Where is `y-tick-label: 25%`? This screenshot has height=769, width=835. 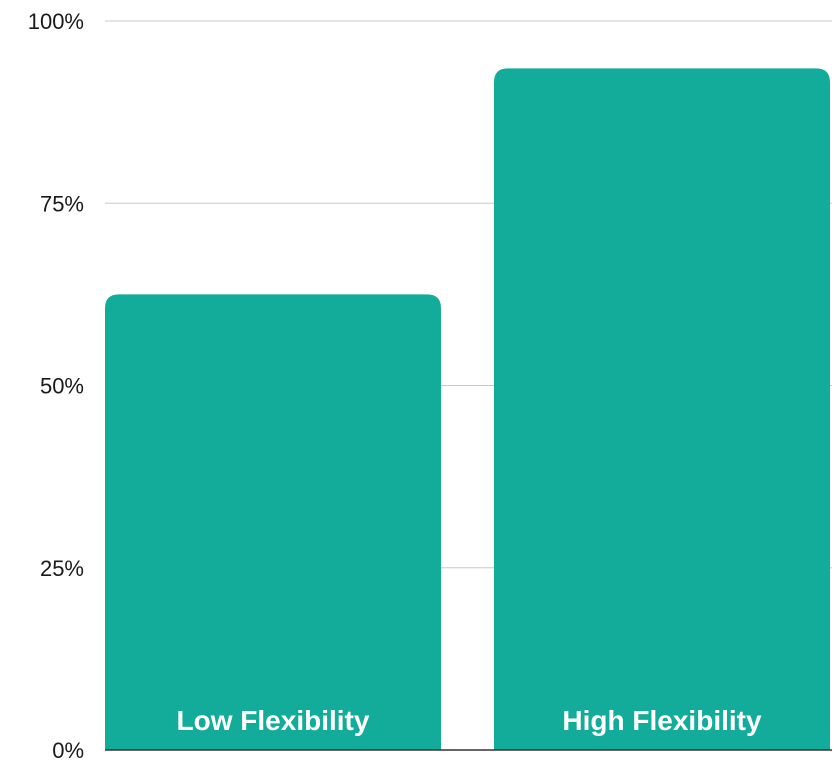
y-tick-label: 25% is located at coordinates (62, 568).